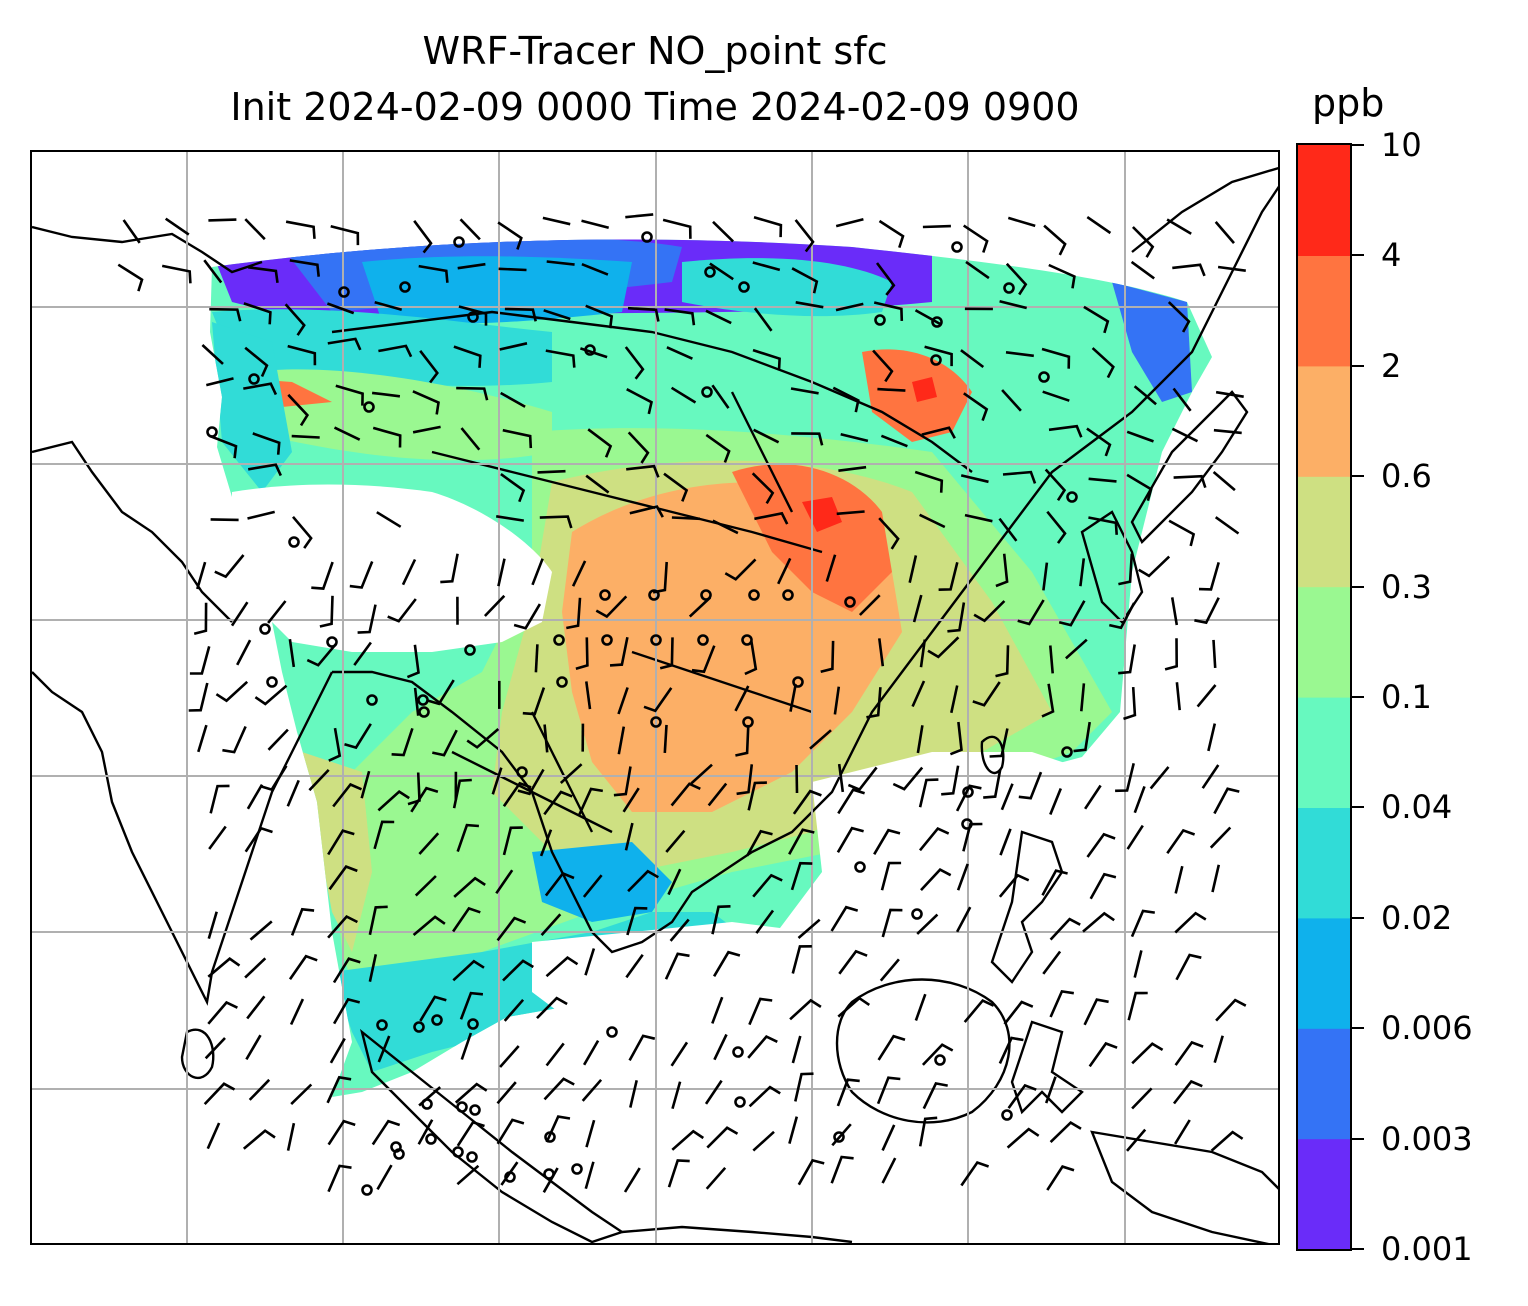 Image resolution: width=1528 pixels, height=1306 pixels. What do you see at coordinates (1324, 1193) in the screenshot?
I see `colorbar-swatch` at bounding box center [1324, 1193].